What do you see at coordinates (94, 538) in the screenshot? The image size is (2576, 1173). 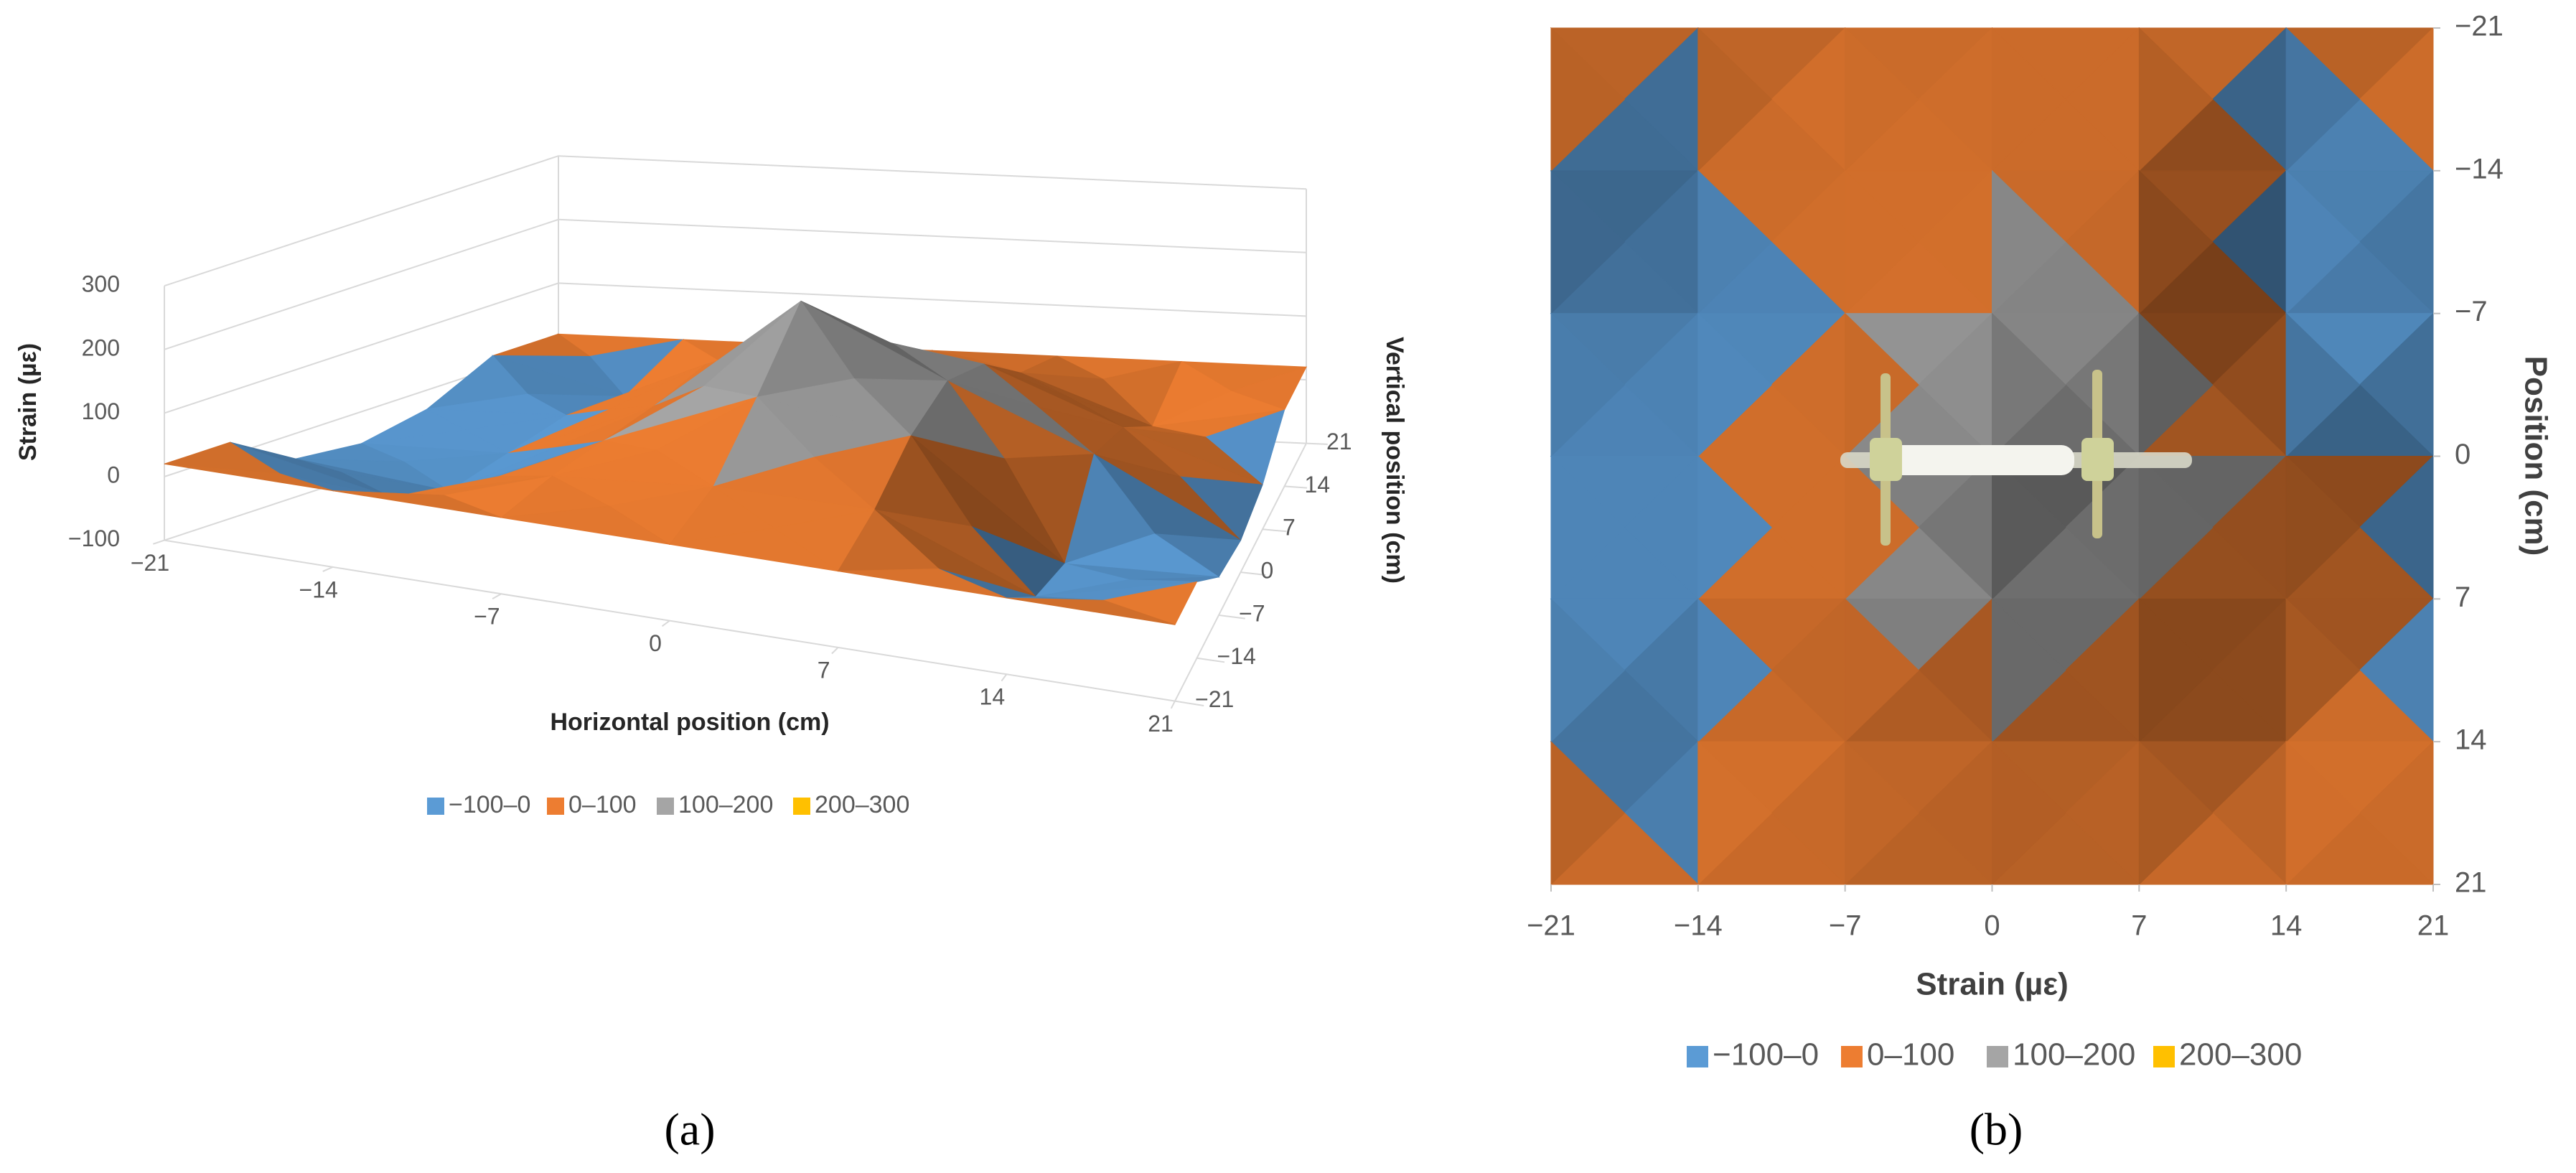 I see `z-tick-label: −100` at bounding box center [94, 538].